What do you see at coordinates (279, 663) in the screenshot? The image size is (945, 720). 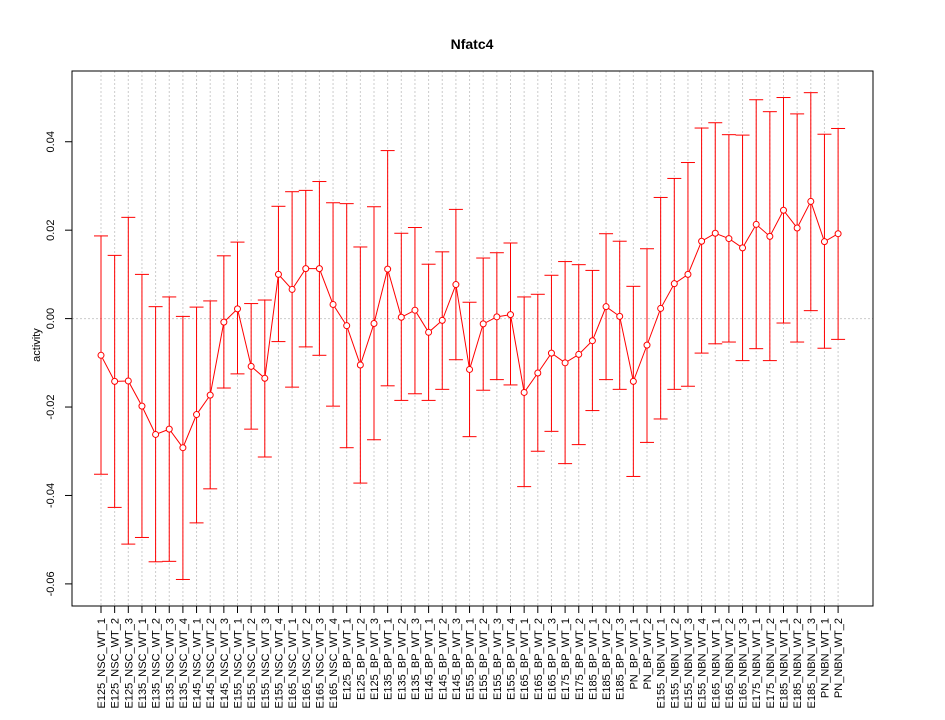 I see `x-tick-label: E155_NSC_WT_4` at bounding box center [279, 663].